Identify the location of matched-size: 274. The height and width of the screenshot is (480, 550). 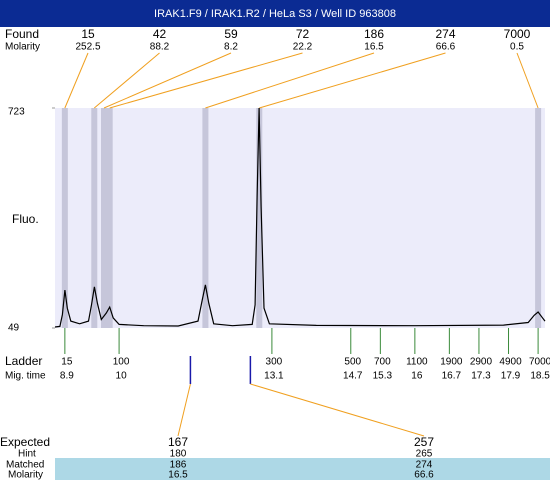
(424, 465).